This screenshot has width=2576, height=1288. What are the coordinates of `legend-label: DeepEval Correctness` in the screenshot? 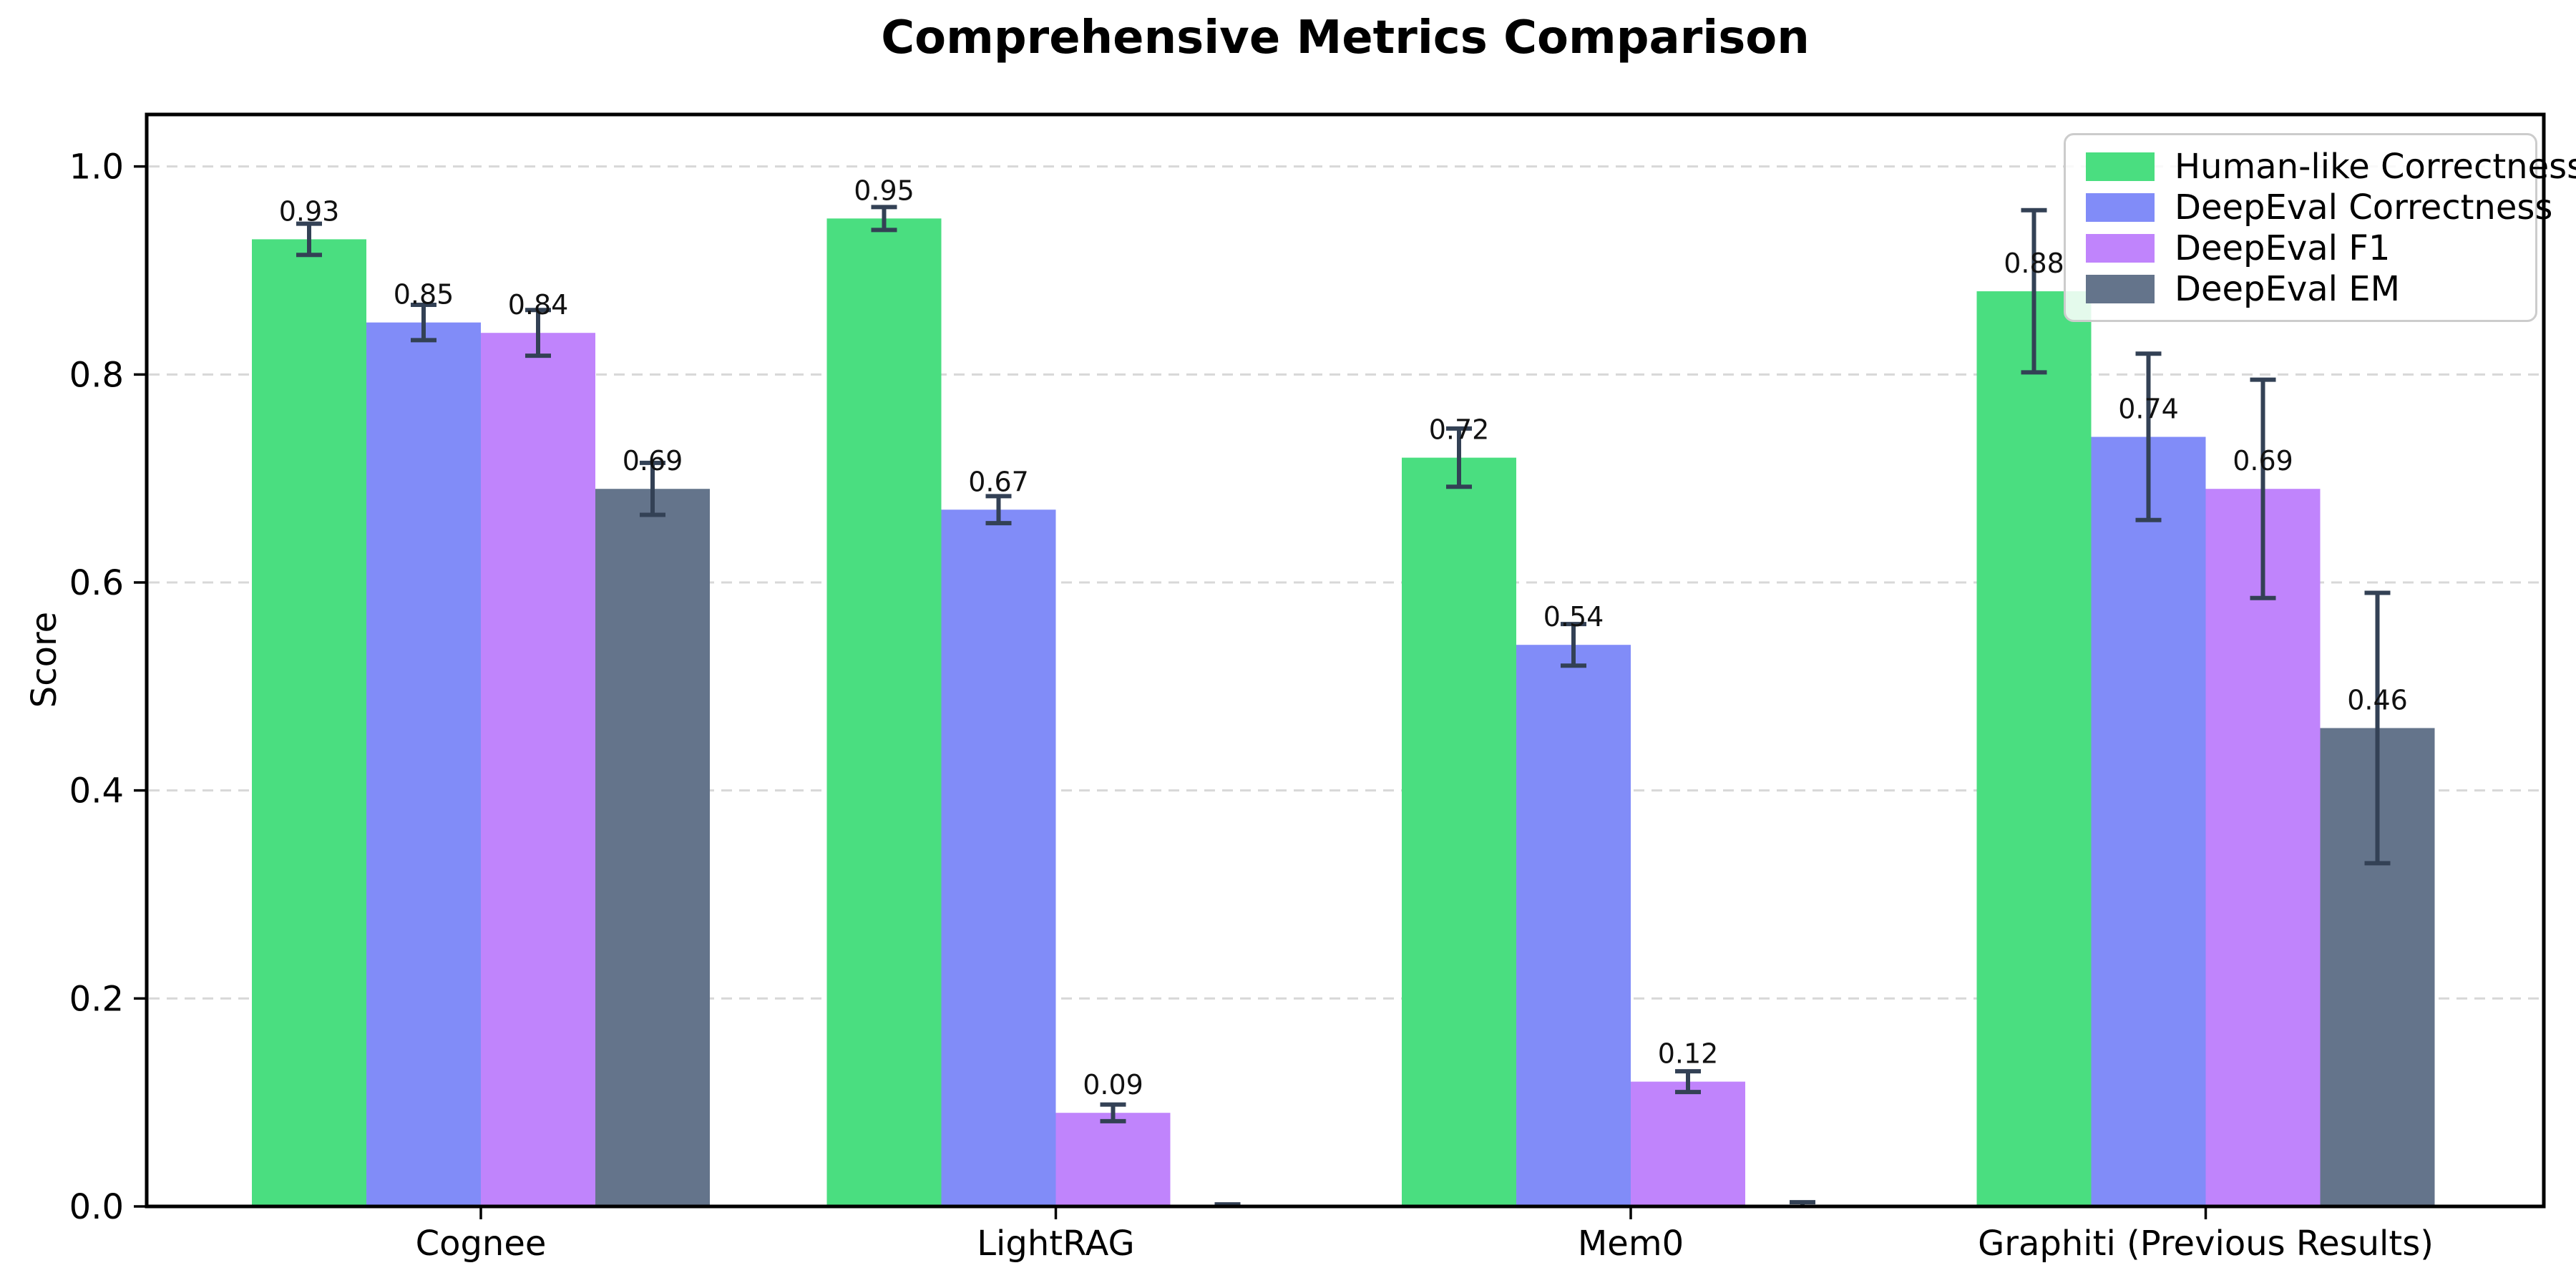 It's located at (2364, 208).